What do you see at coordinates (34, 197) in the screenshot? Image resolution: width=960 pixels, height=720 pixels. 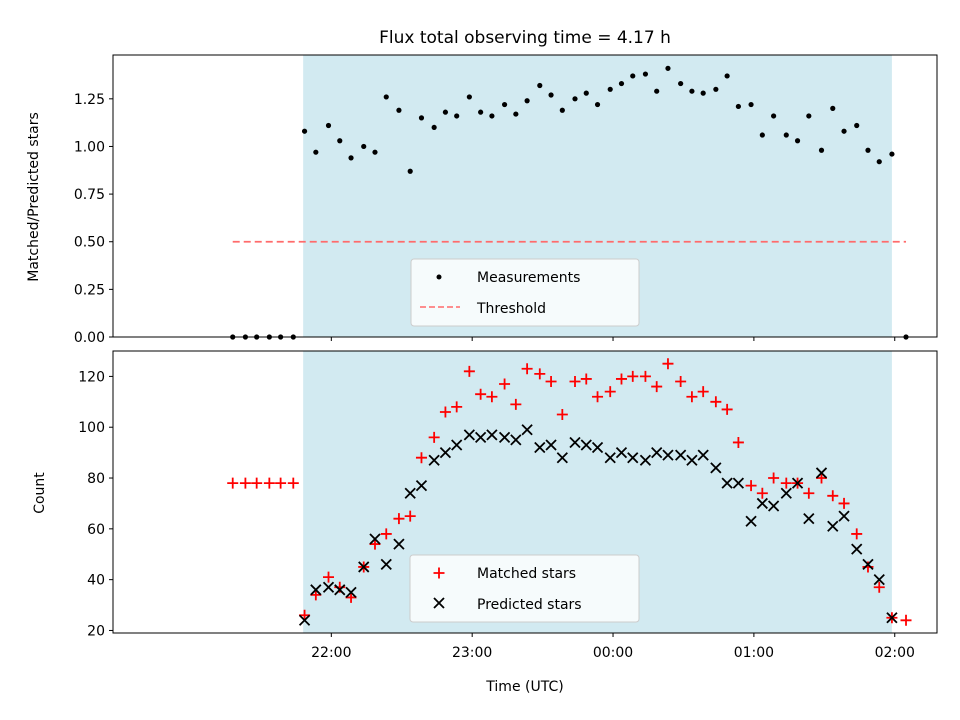 I see `top-ylabel: Matched/Predicted stars` at bounding box center [34, 197].